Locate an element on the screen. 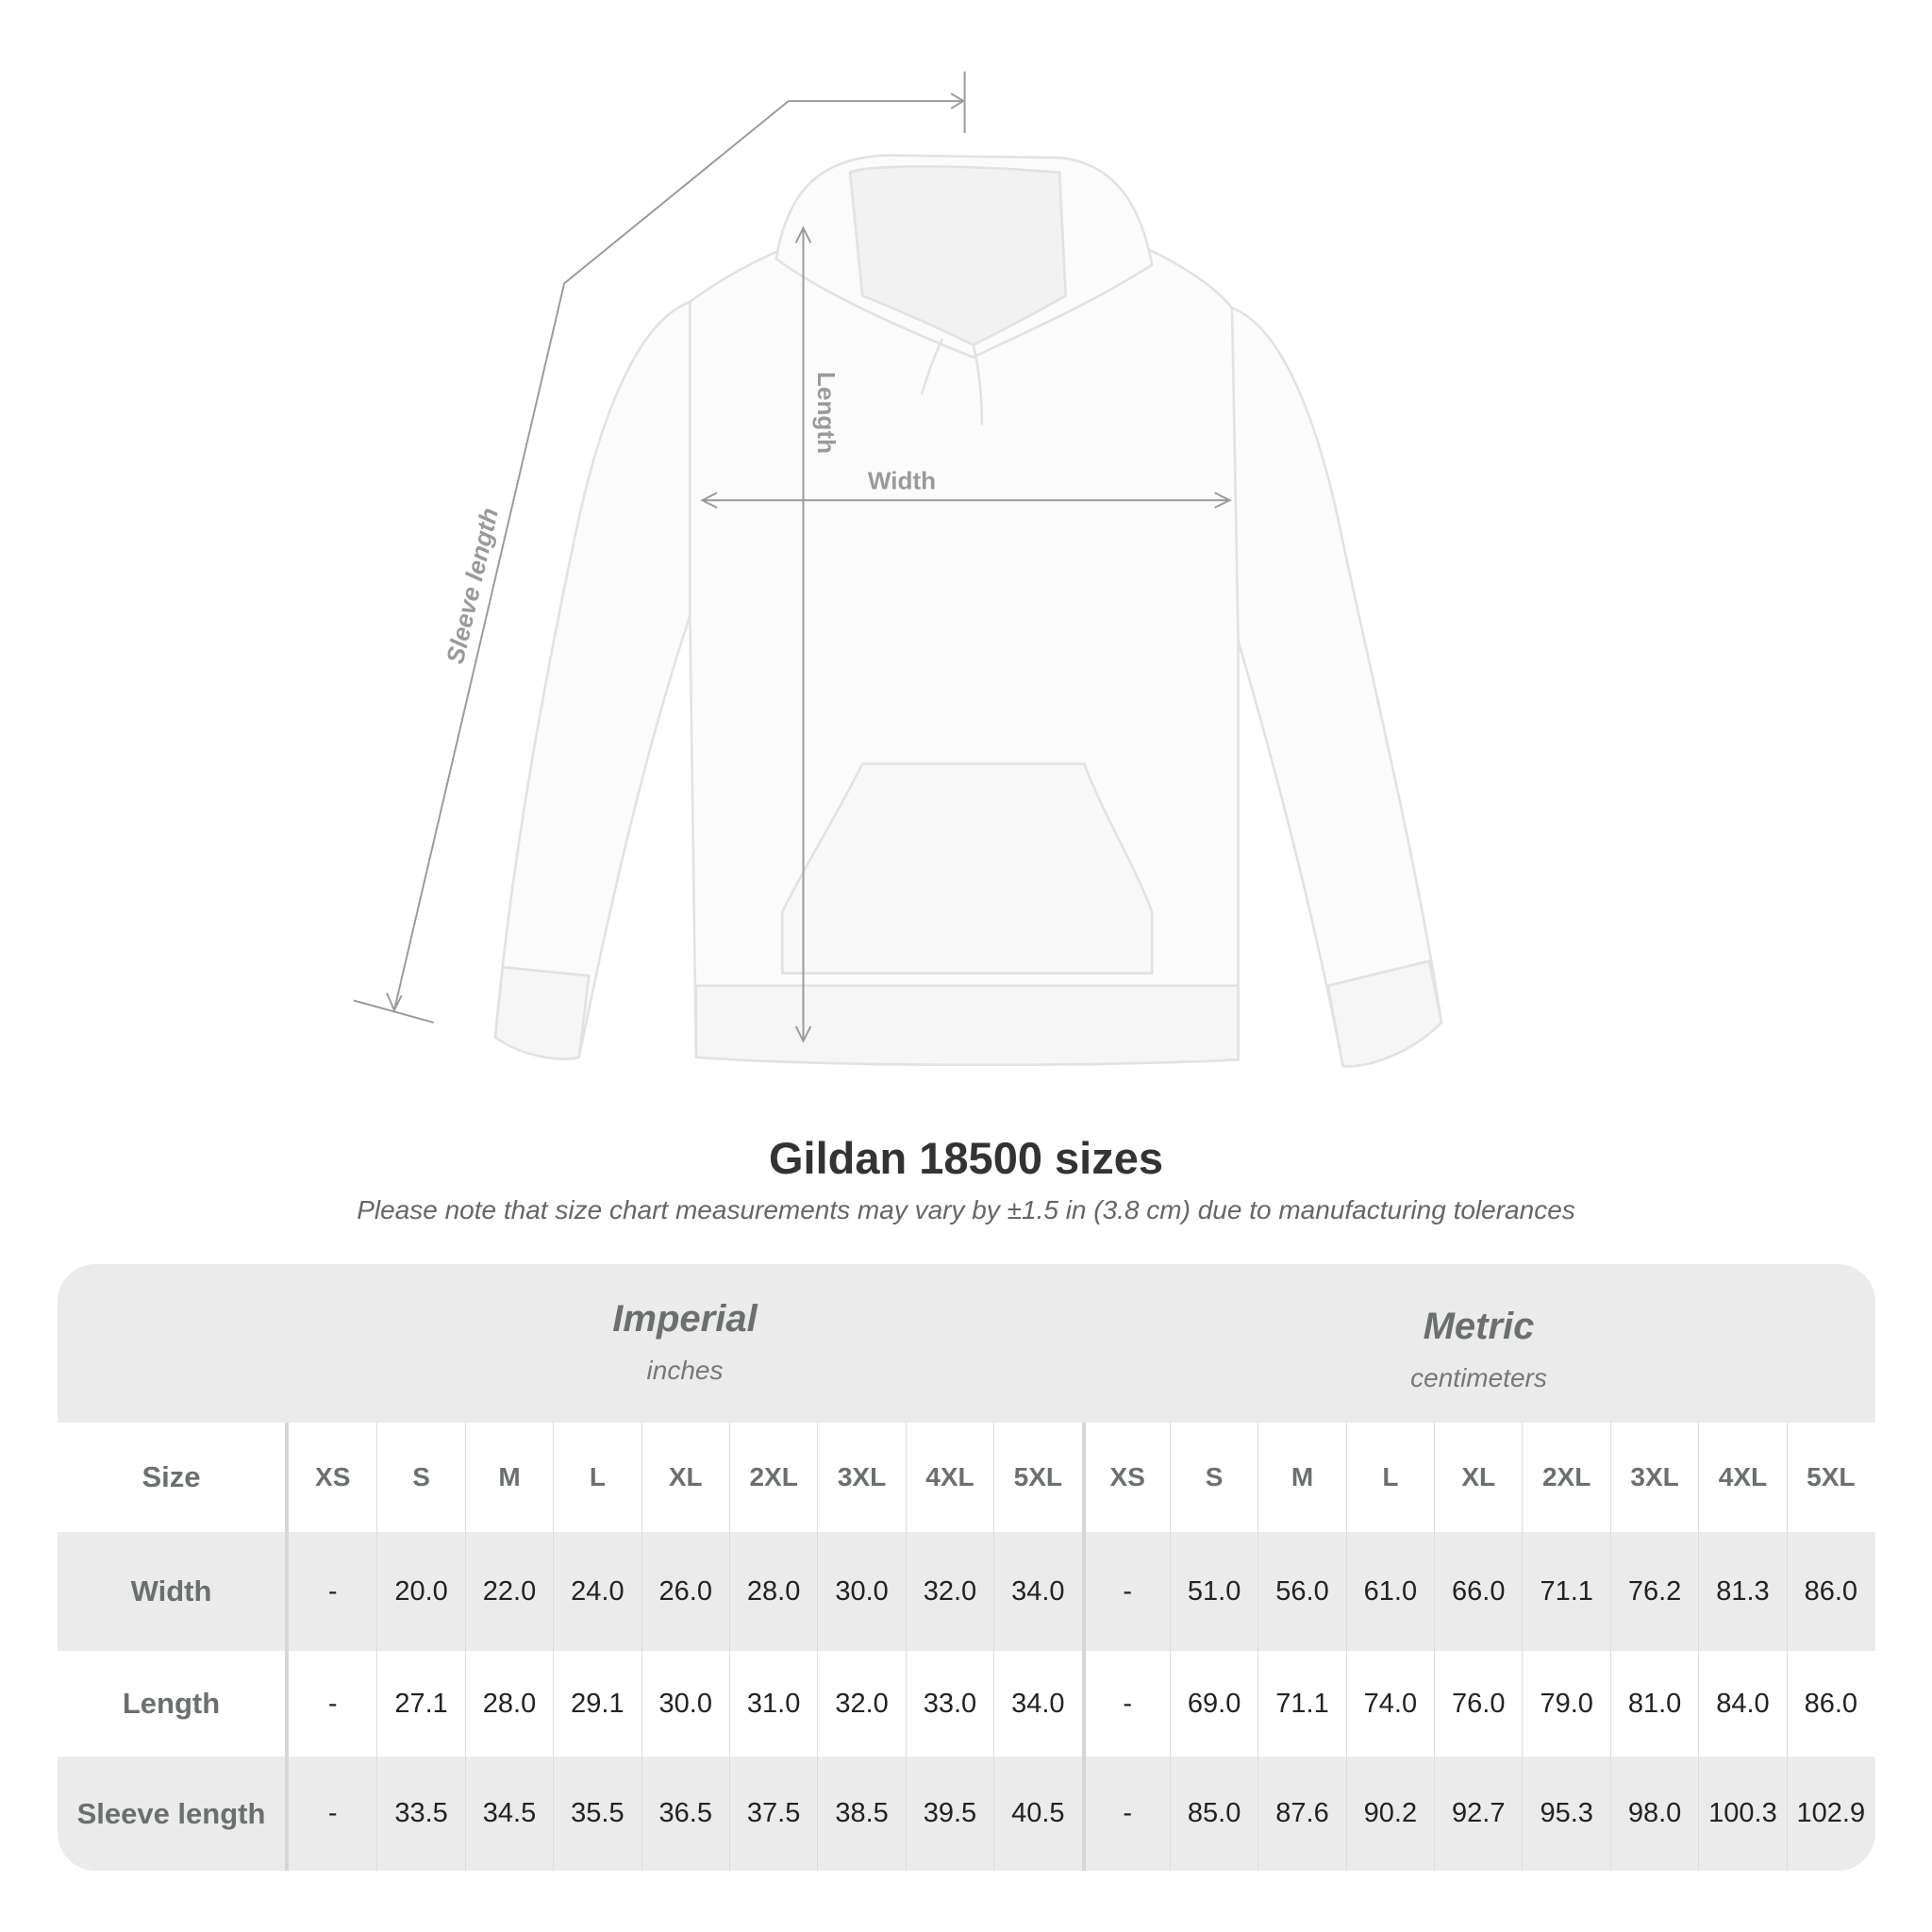  length-label: Length is located at coordinates (827, 413).